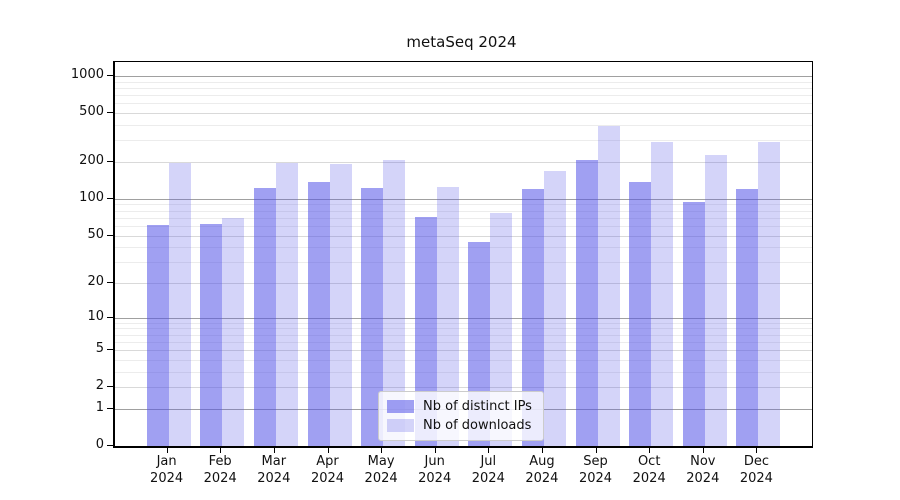 The image size is (900, 500). What do you see at coordinates (595, 470) in the screenshot?
I see `x-tick-label: Sep 2024` at bounding box center [595, 470].